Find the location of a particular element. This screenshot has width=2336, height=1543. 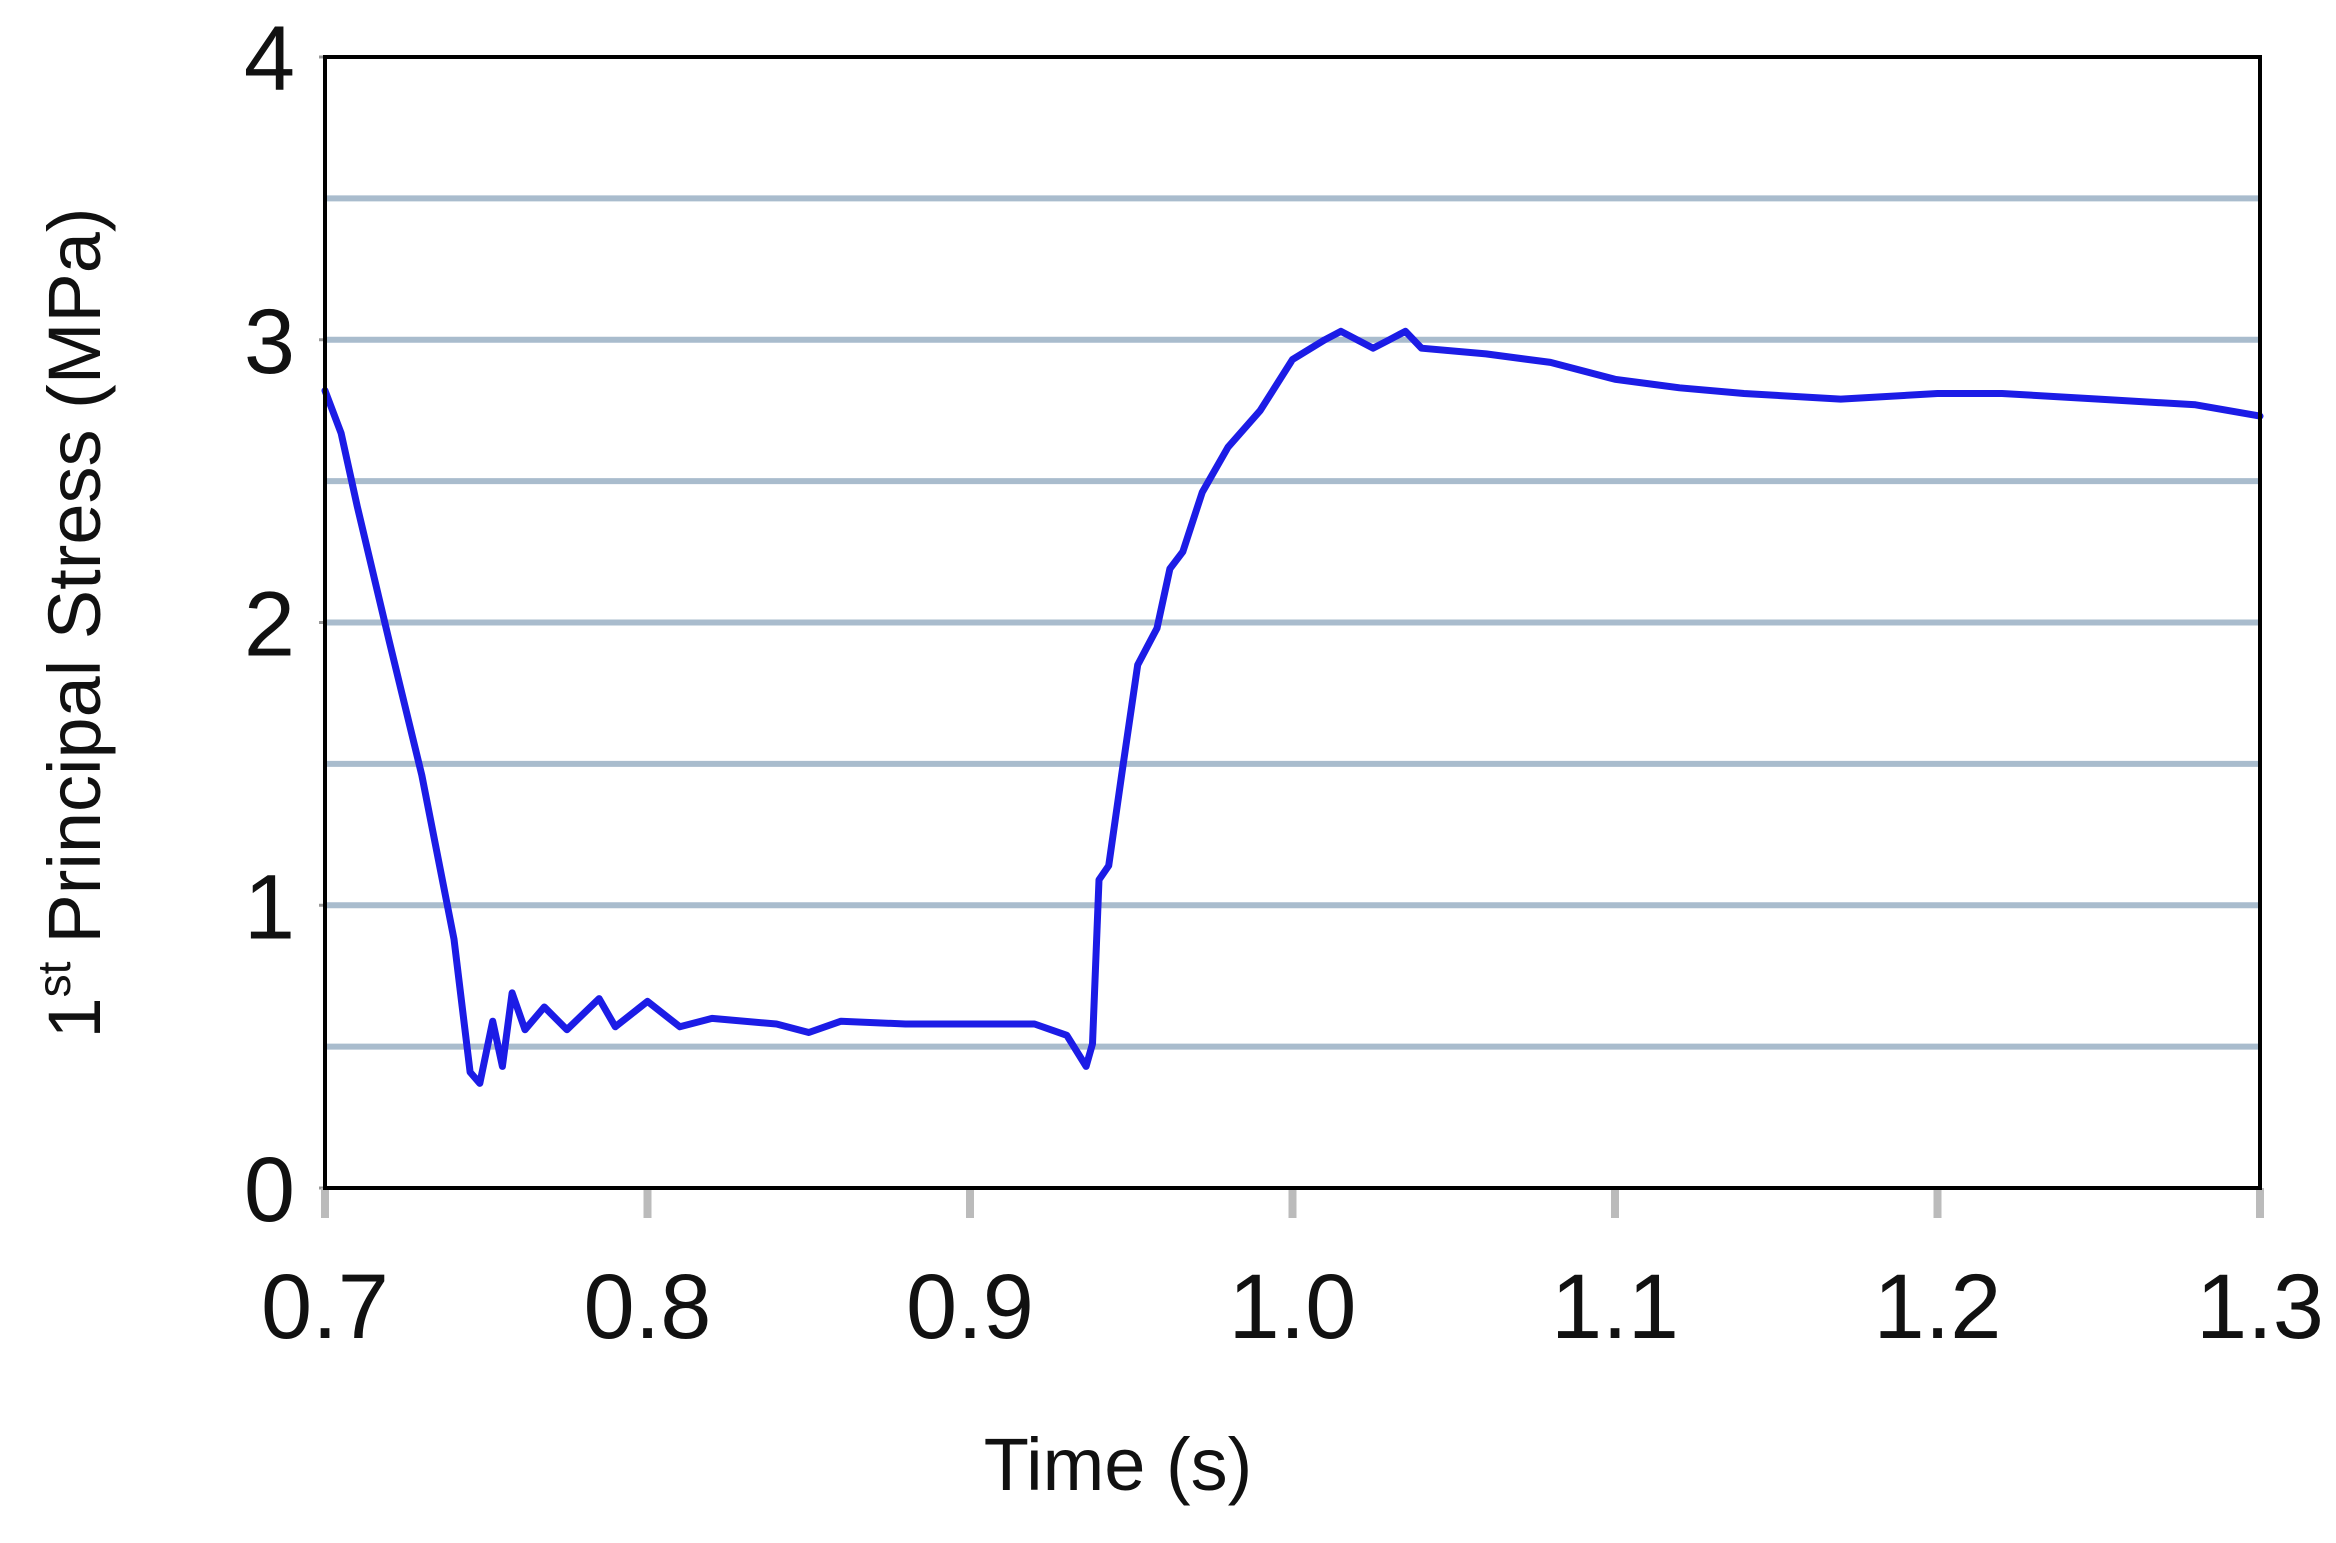

x-tick-label: 1.3 is located at coordinates (2260, 1307).